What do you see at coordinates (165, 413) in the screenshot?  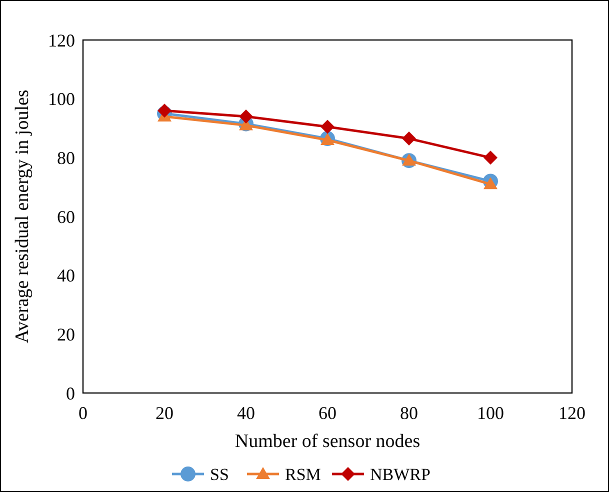 I see `x-tick-label: 20` at bounding box center [165, 413].